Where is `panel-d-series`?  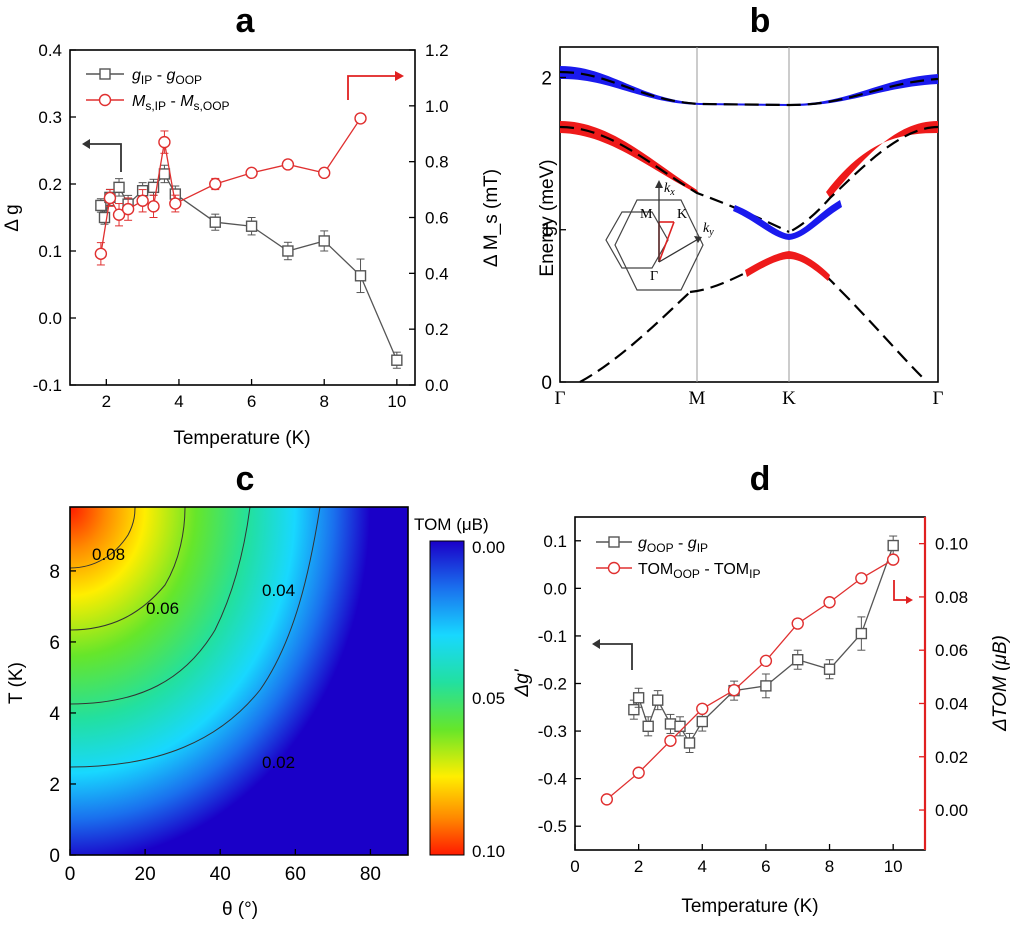 panel-d-series is located at coordinates (750, 670).